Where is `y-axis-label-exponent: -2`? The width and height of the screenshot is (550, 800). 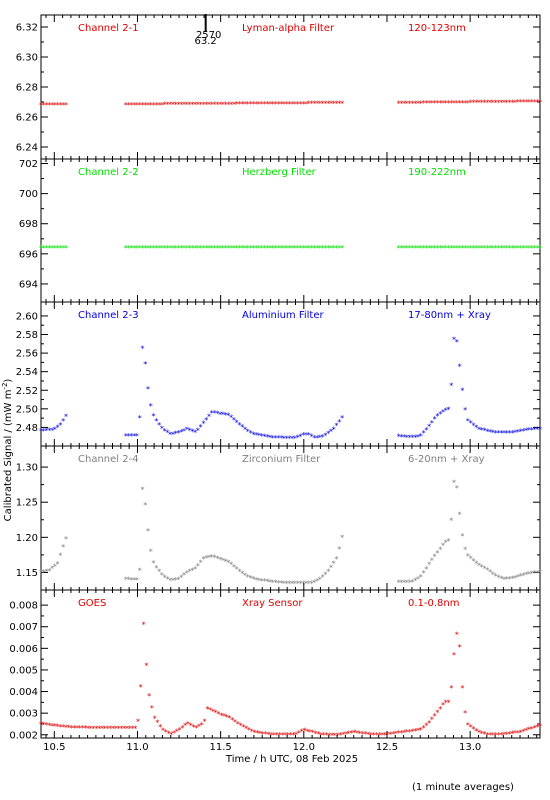
y-axis-label-exponent: -2 is located at coordinates (5, 386).